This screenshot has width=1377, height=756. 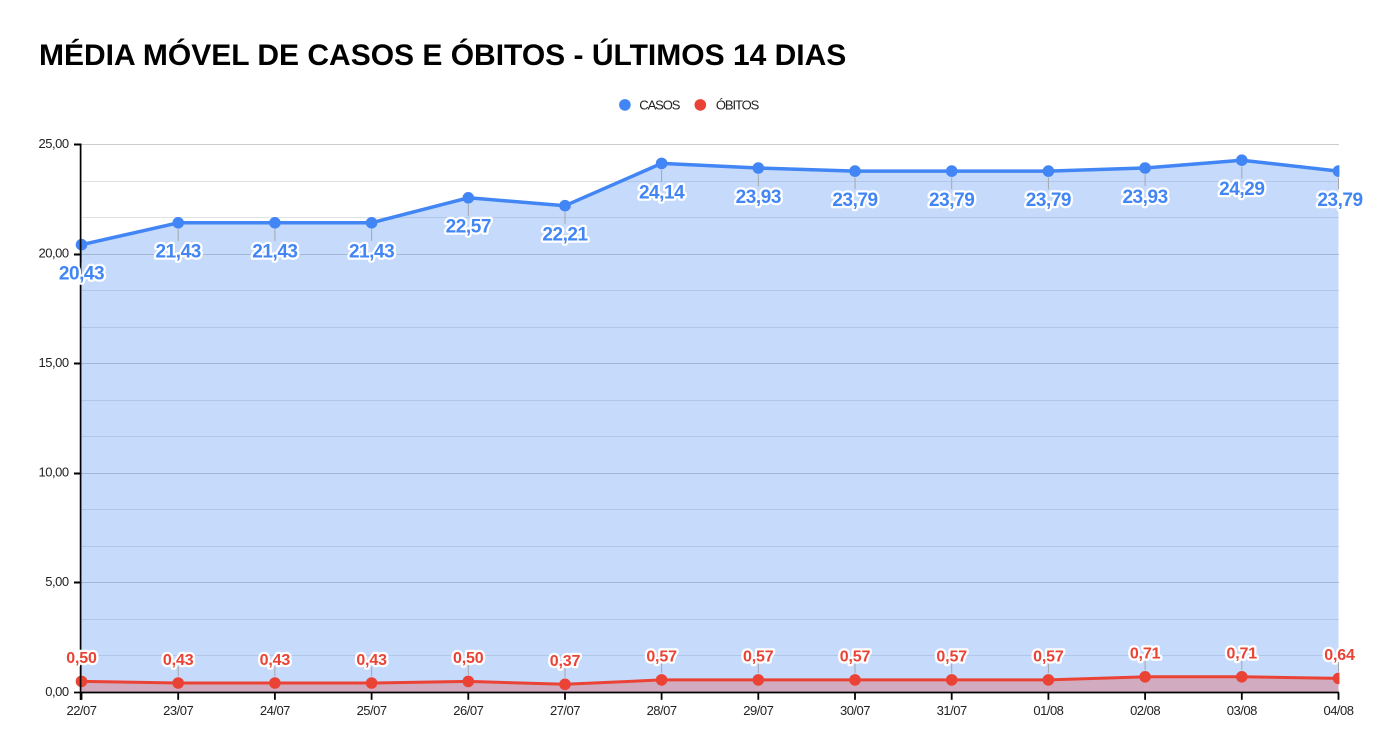 I want to click on svg-text: 0,00, so click(x=57, y=691).